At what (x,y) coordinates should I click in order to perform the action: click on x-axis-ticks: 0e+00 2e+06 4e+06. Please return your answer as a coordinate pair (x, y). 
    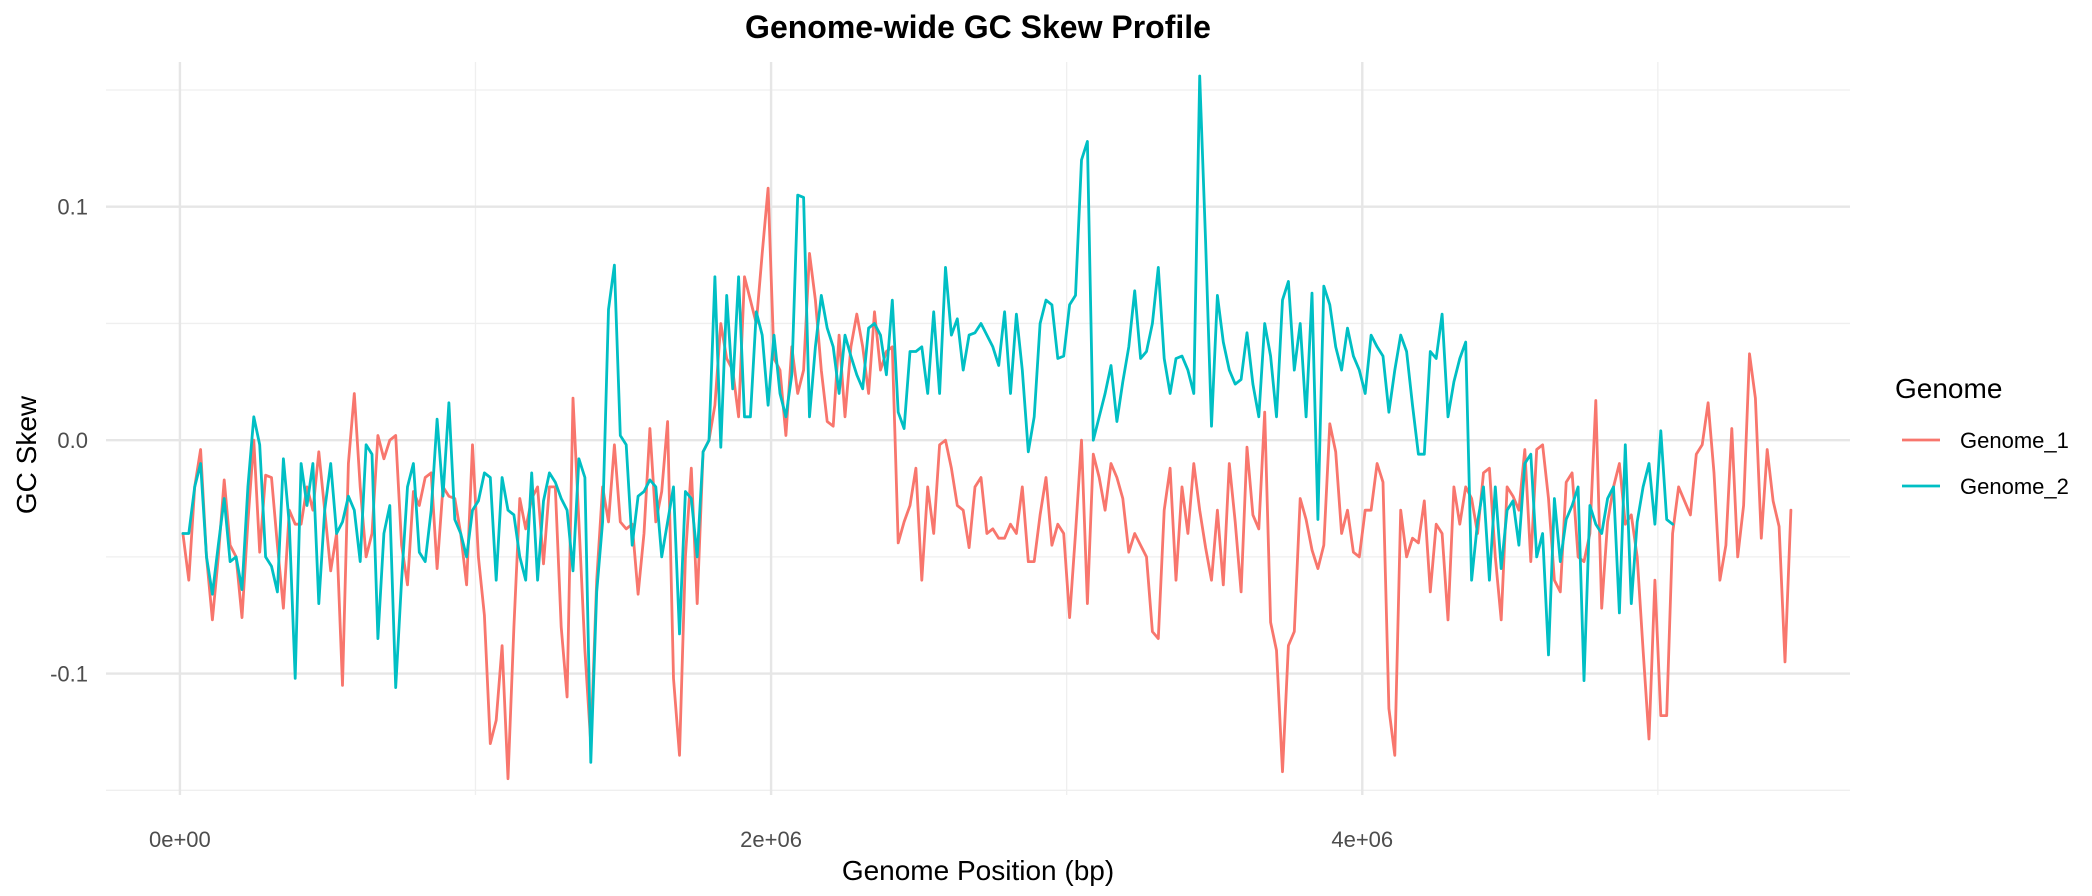
    Looking at the image, I should click on (771, 839).